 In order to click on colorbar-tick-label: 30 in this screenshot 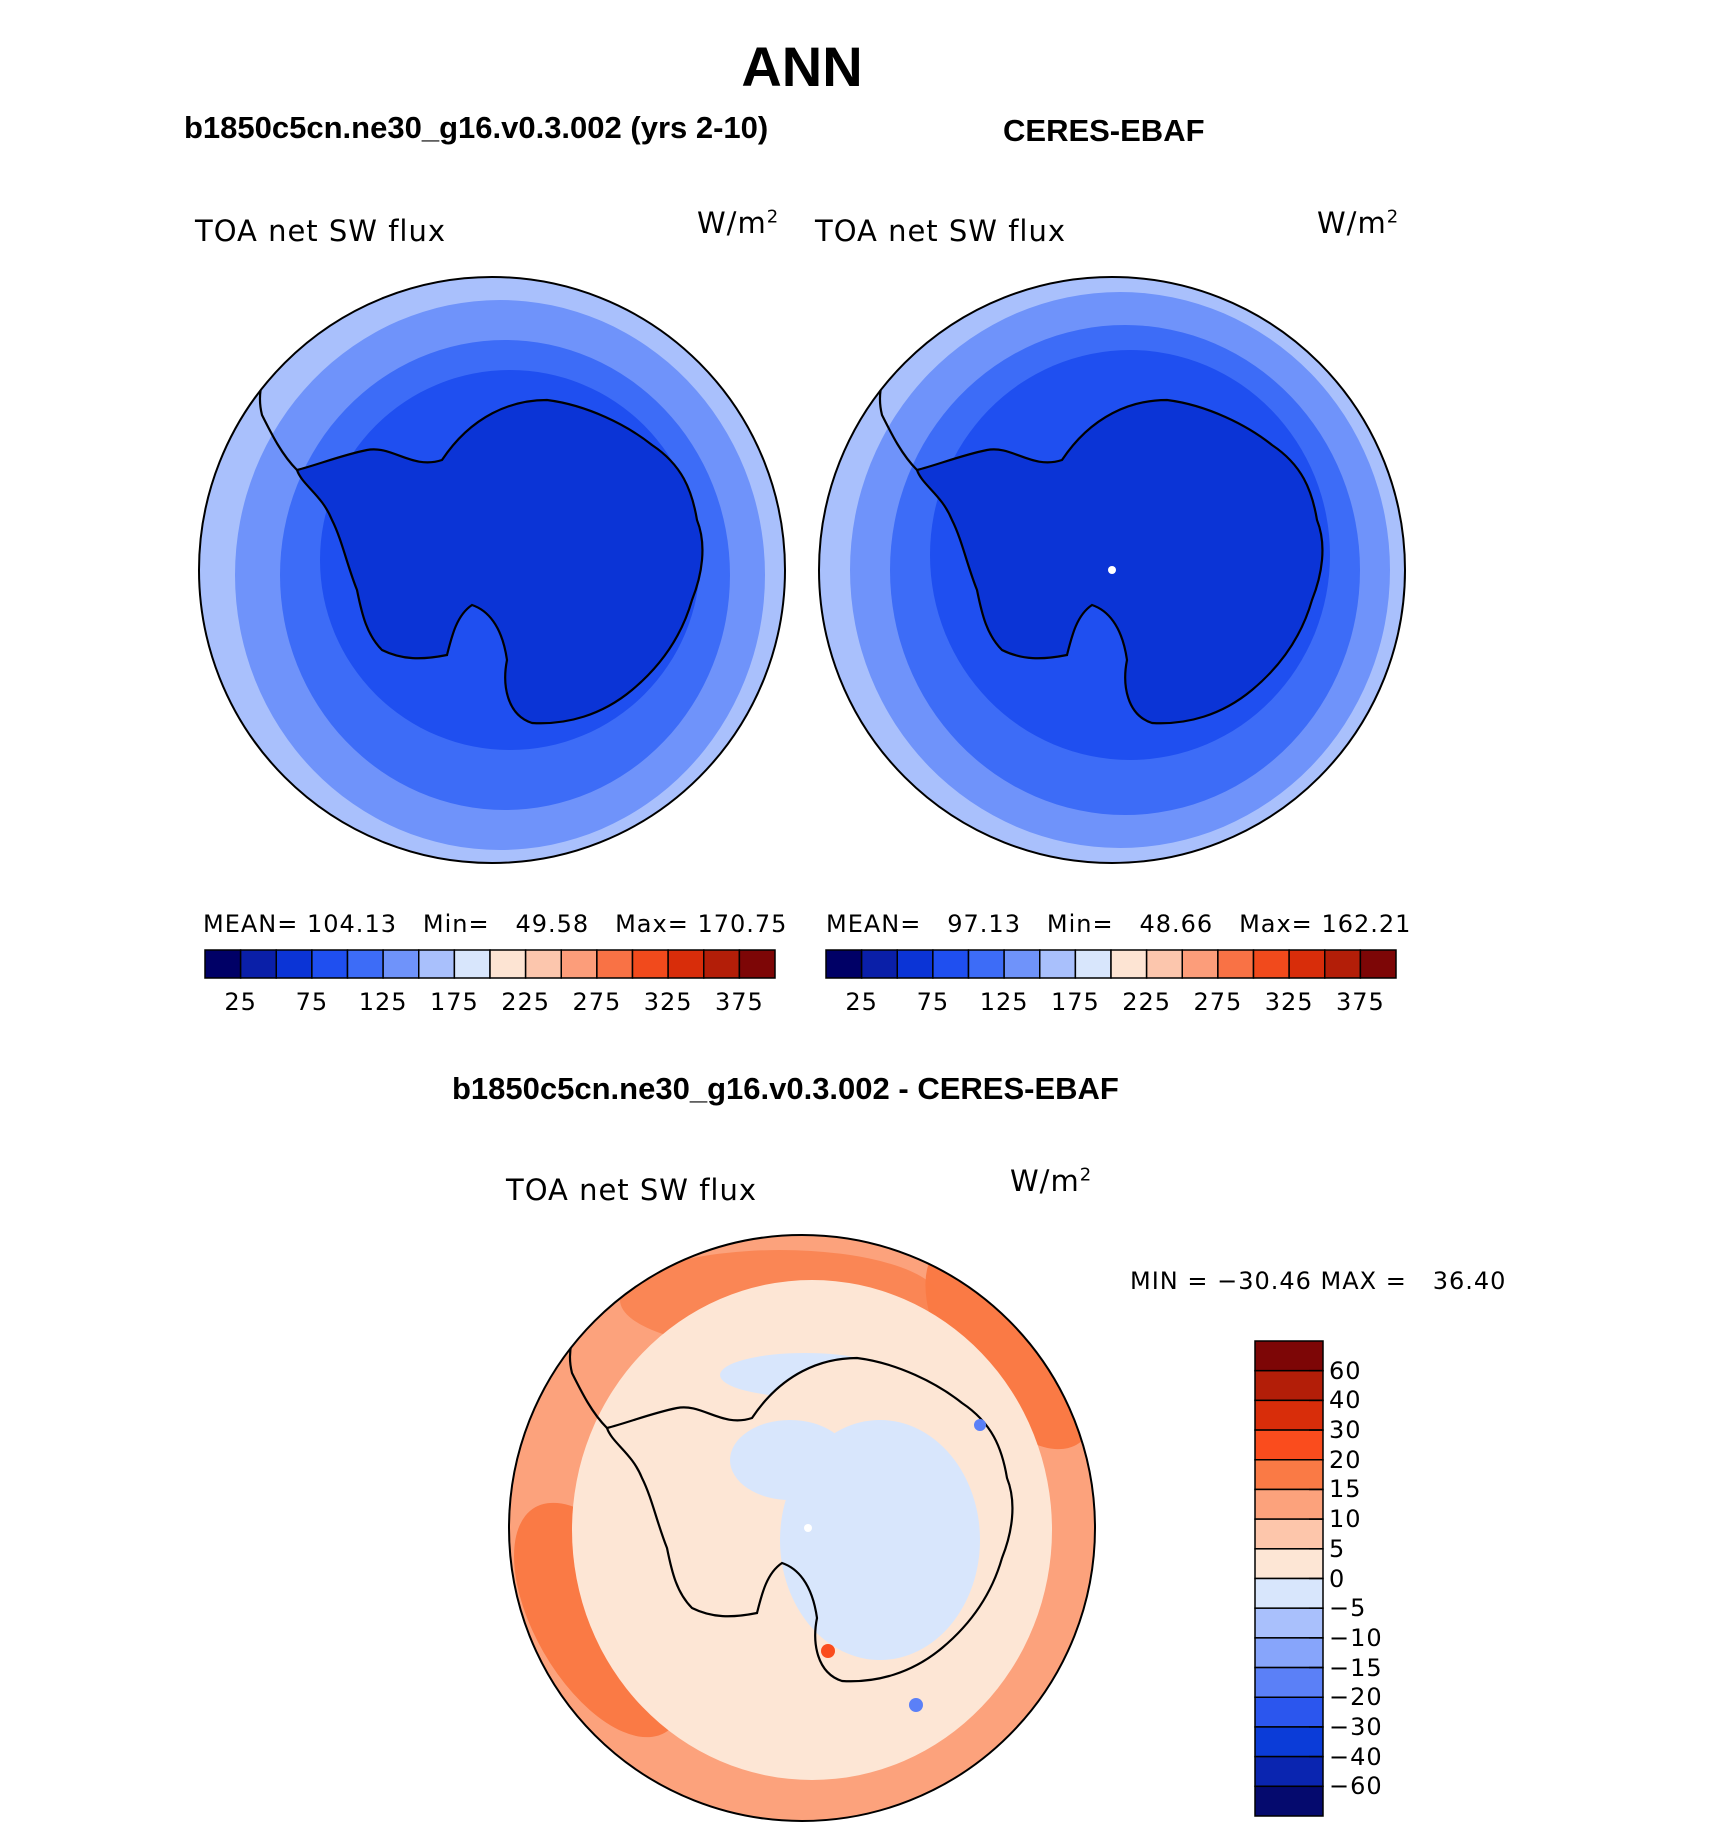, I will do `click(1345, 1430)`.